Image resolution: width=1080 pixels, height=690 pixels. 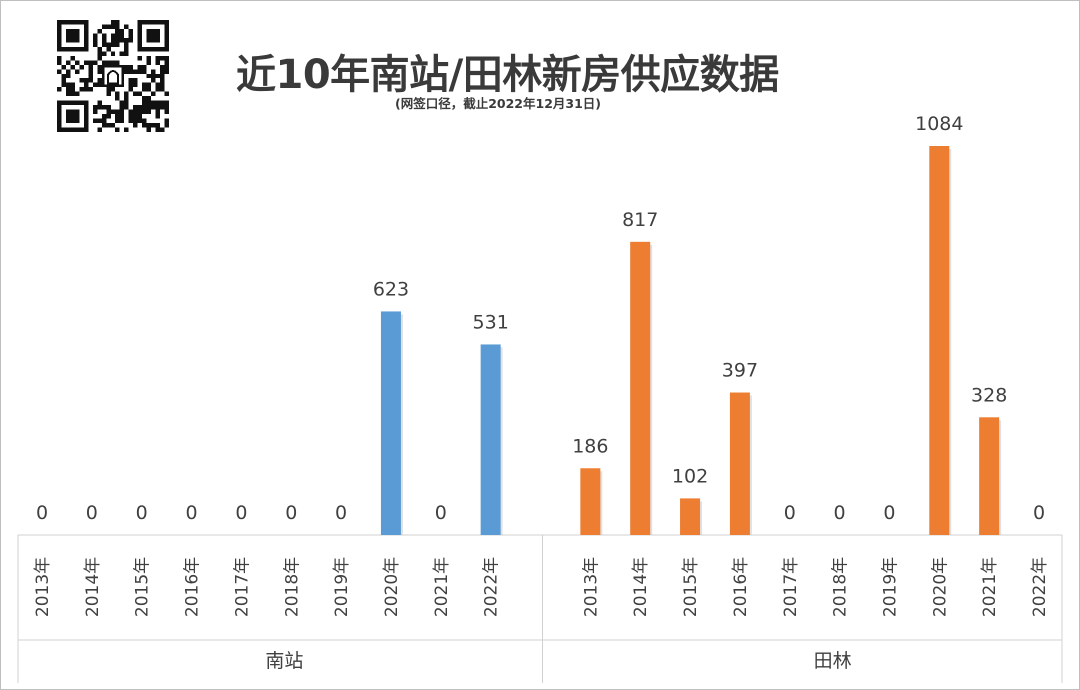 I want to click on data-label: 397, so click(x=740, y=371).